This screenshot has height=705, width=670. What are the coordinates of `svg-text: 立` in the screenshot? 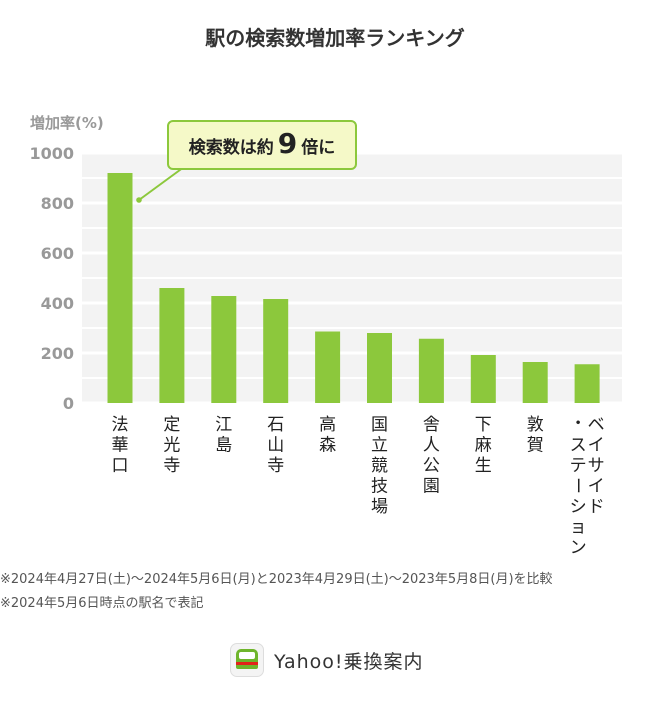 It's located at (379, 446).